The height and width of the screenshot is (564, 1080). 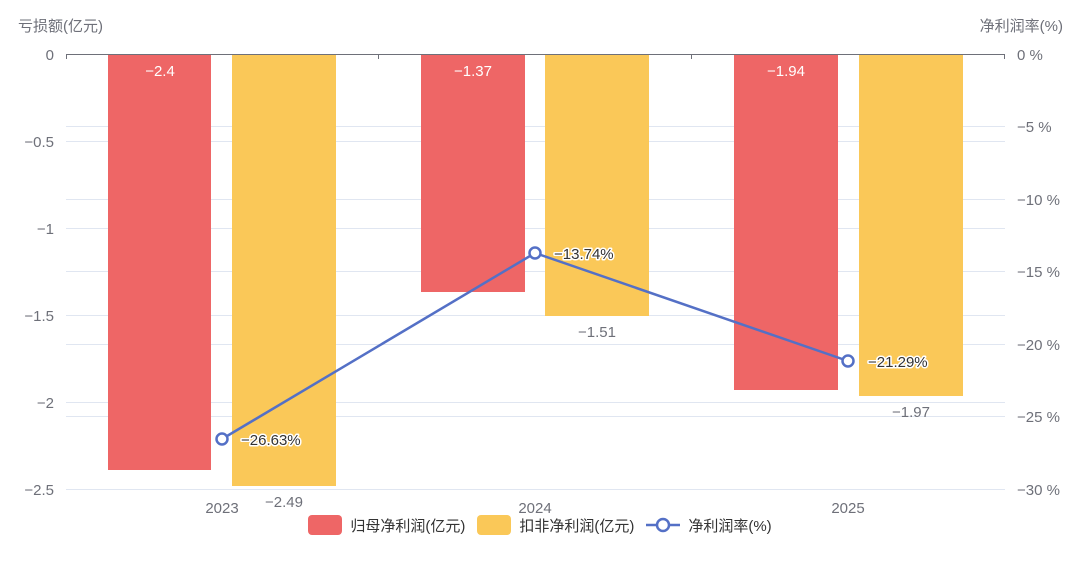 I want to click on yellow-swatch-icon, so click(x=494, y=525).